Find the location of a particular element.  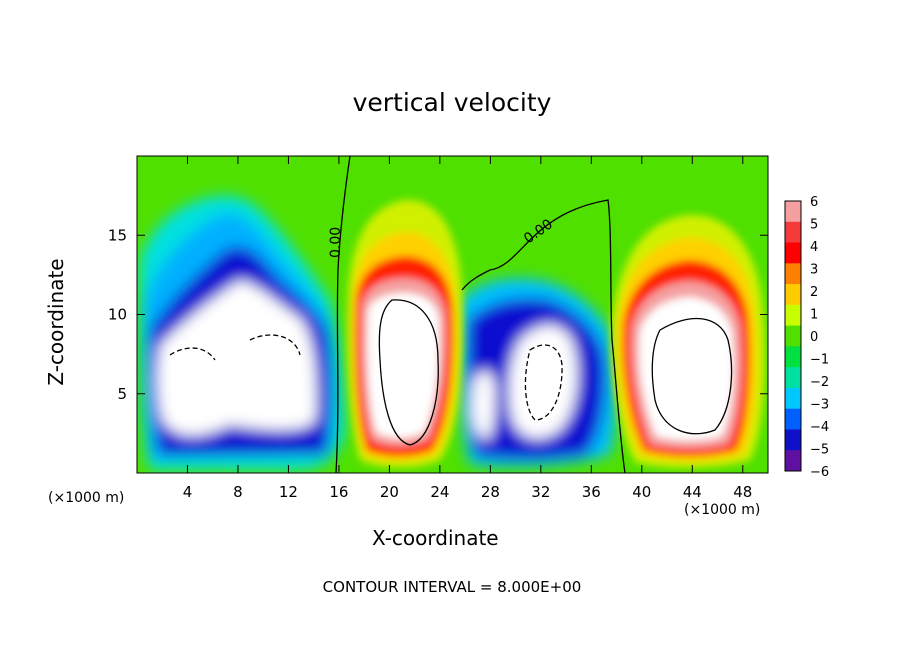

x-tick-label: 48 is located at coordinates (742, 492).